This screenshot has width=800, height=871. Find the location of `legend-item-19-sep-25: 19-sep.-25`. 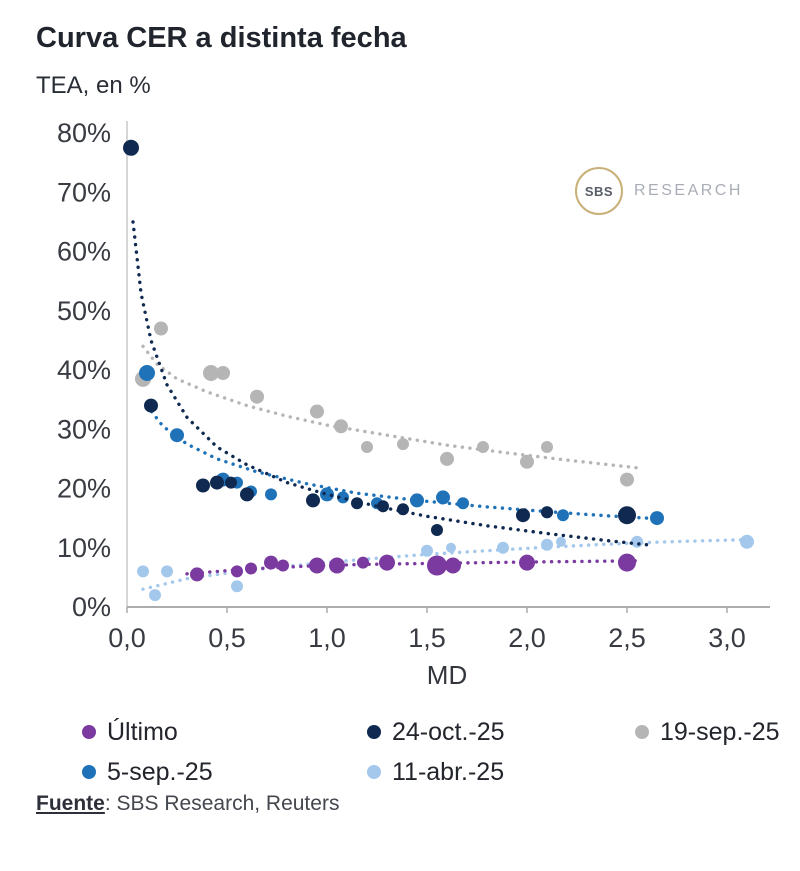

legend-item-19-sep-25: 19-sep.-25 is located at coordinates (710, 732).